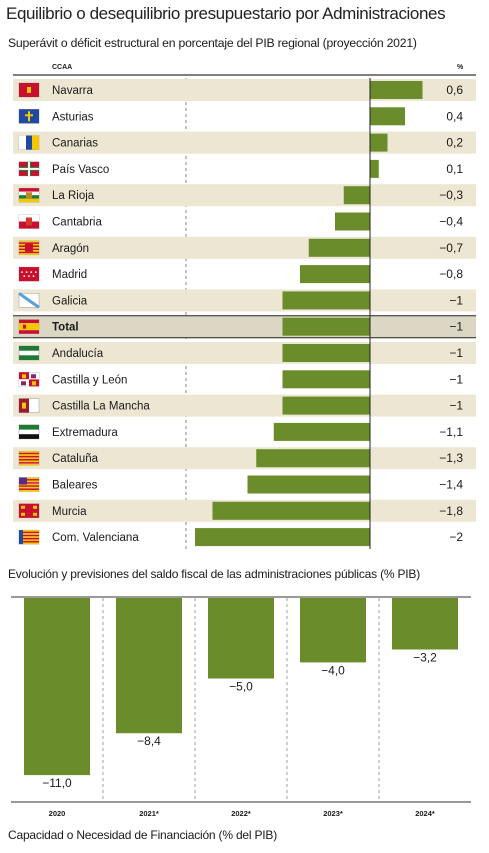  Describe the element at coordinates (101, 407) in the screenshot. I see `category-label: Castilla La Mancha` at that location.